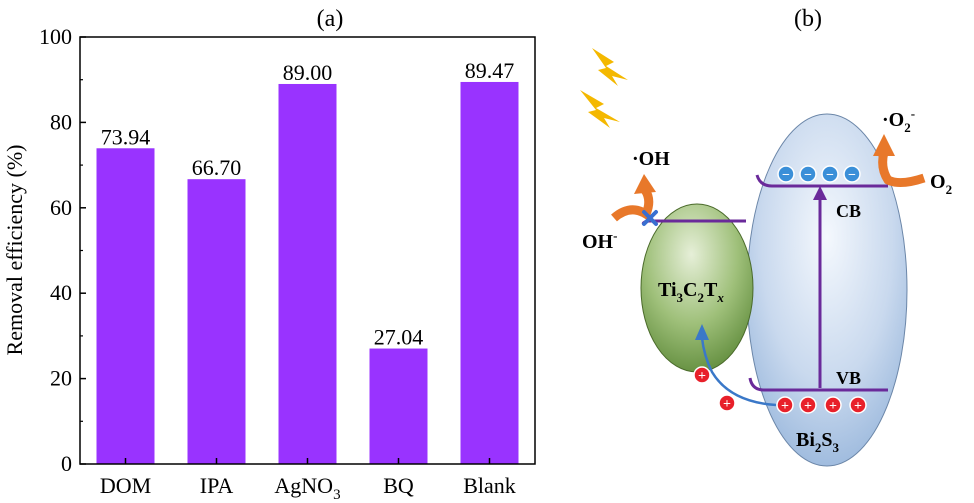 The height and width of the screenshot is (503, 974). I want to click on valence-band-line, so click(818, 384).